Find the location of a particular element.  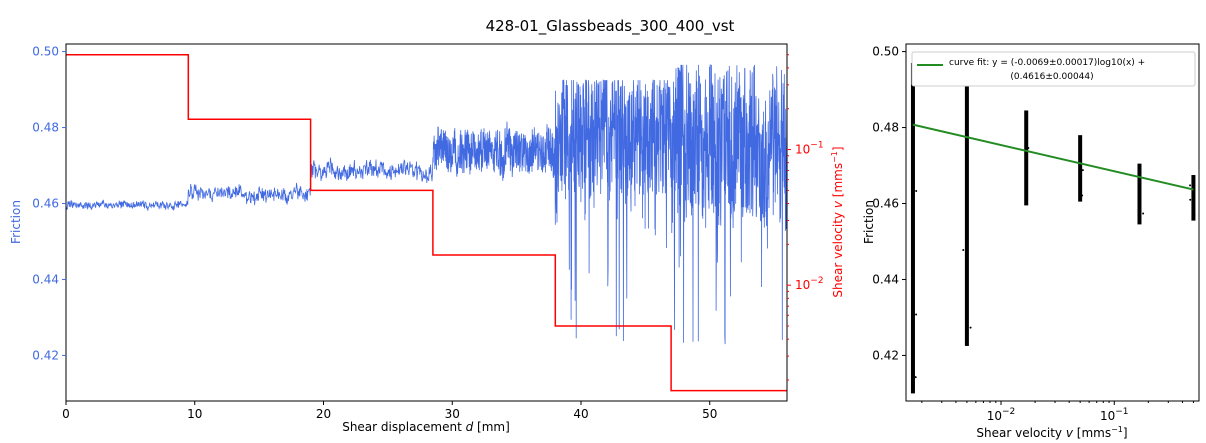

x-tick-label: 10⁻¹ is located at coordinates (1114, 415).